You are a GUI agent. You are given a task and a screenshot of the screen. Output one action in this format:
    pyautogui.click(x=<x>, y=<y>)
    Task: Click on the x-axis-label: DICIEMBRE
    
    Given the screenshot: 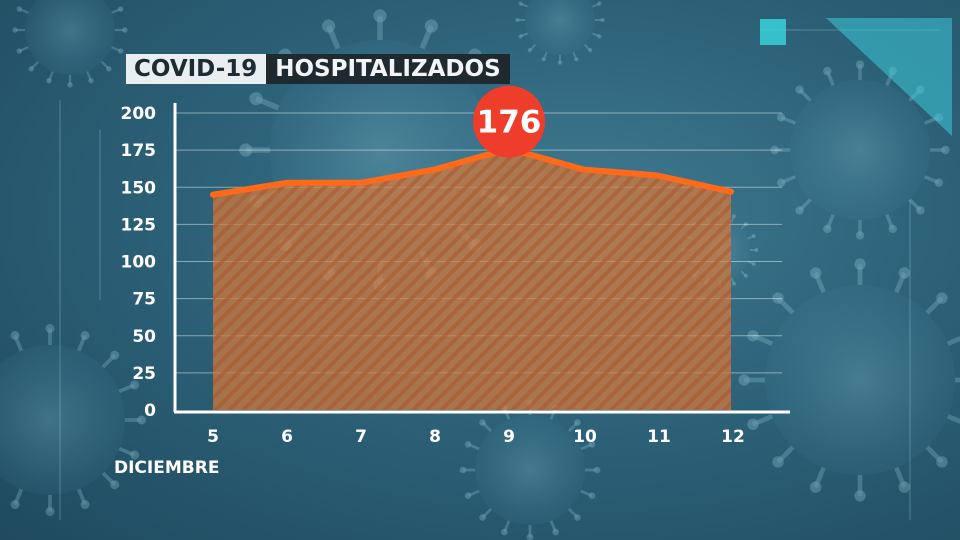 What is the action you would take?
    pyautogui.click(x=167, y=468)
    